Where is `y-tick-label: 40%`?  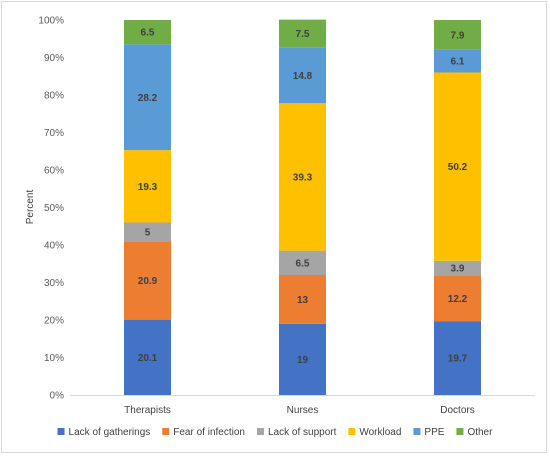
y-tick-label: 40% is located at coordinates (54, 246).